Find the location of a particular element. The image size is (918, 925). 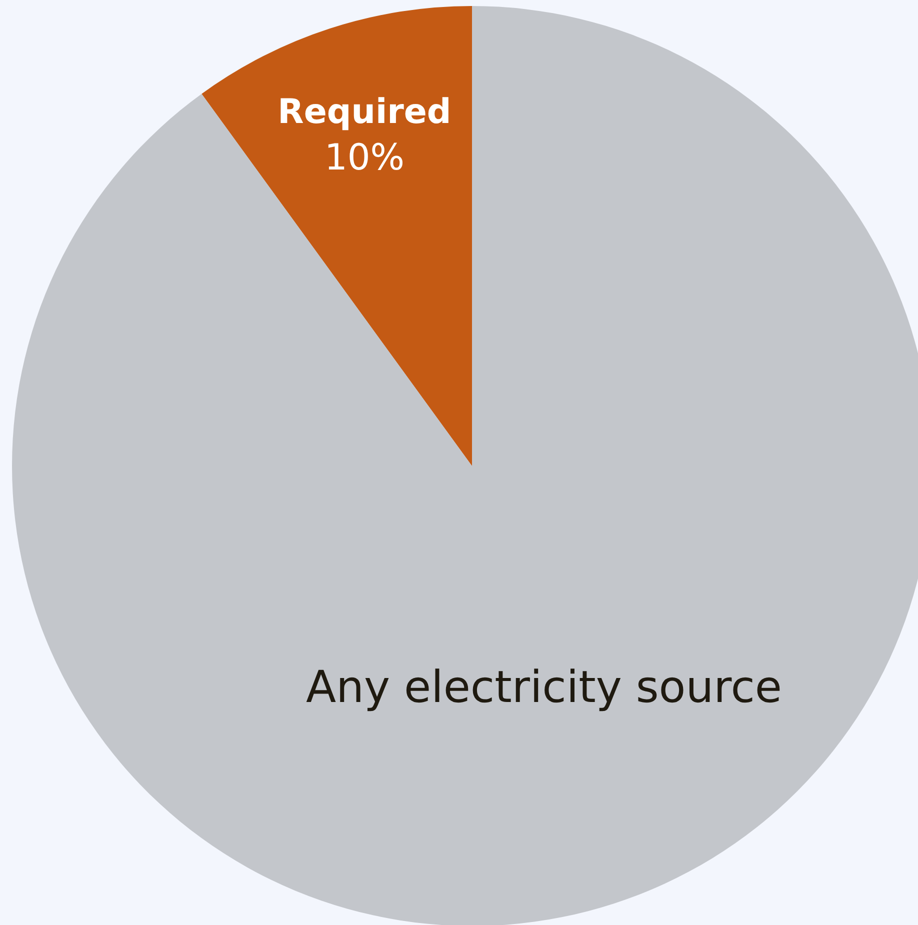

slice-label: Any electricity source is located at coordinates (544, 688).